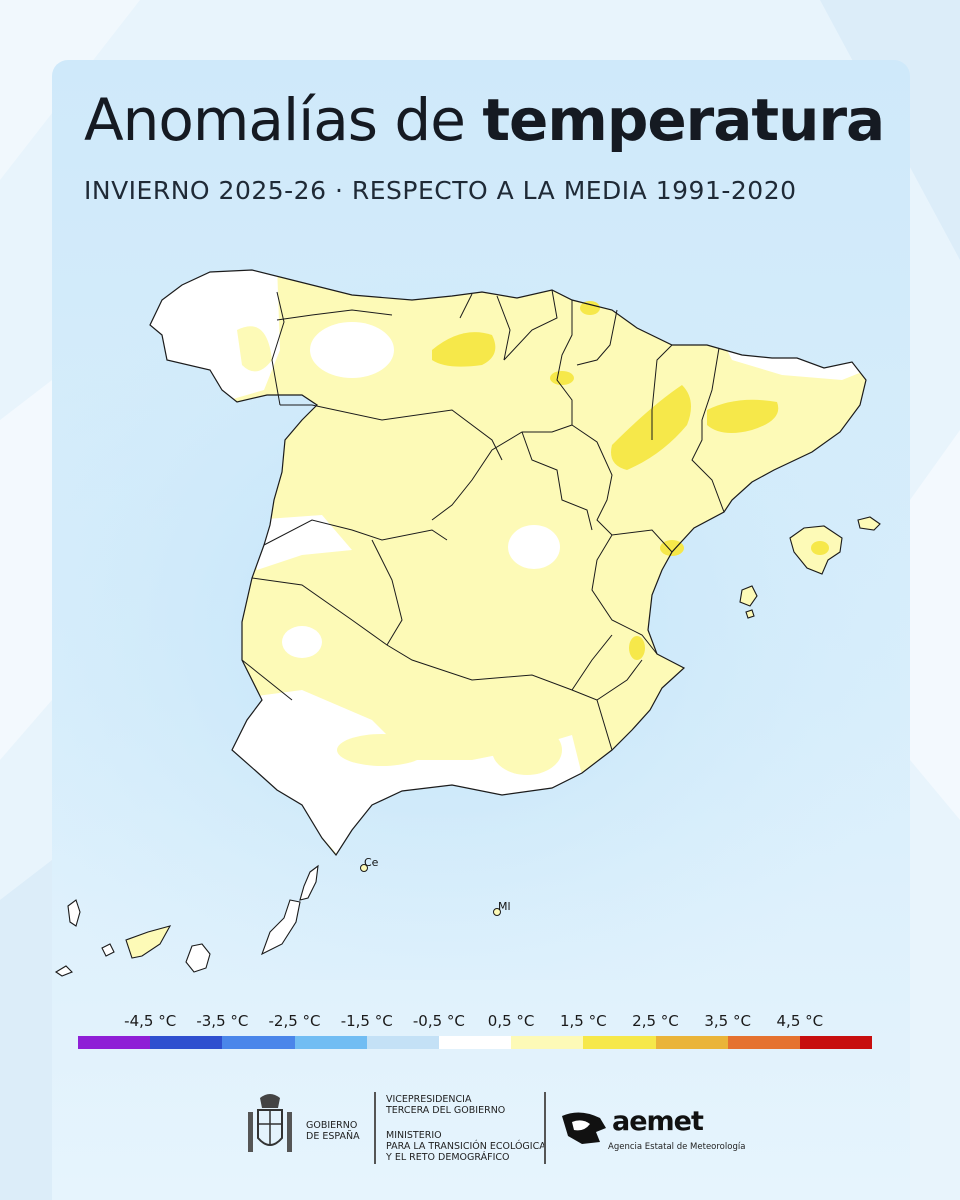  What do you see at coordinates (527, 750) in the screenshot?
I see `zone-andalucia-mixed2` at bounding box center [527, 750].